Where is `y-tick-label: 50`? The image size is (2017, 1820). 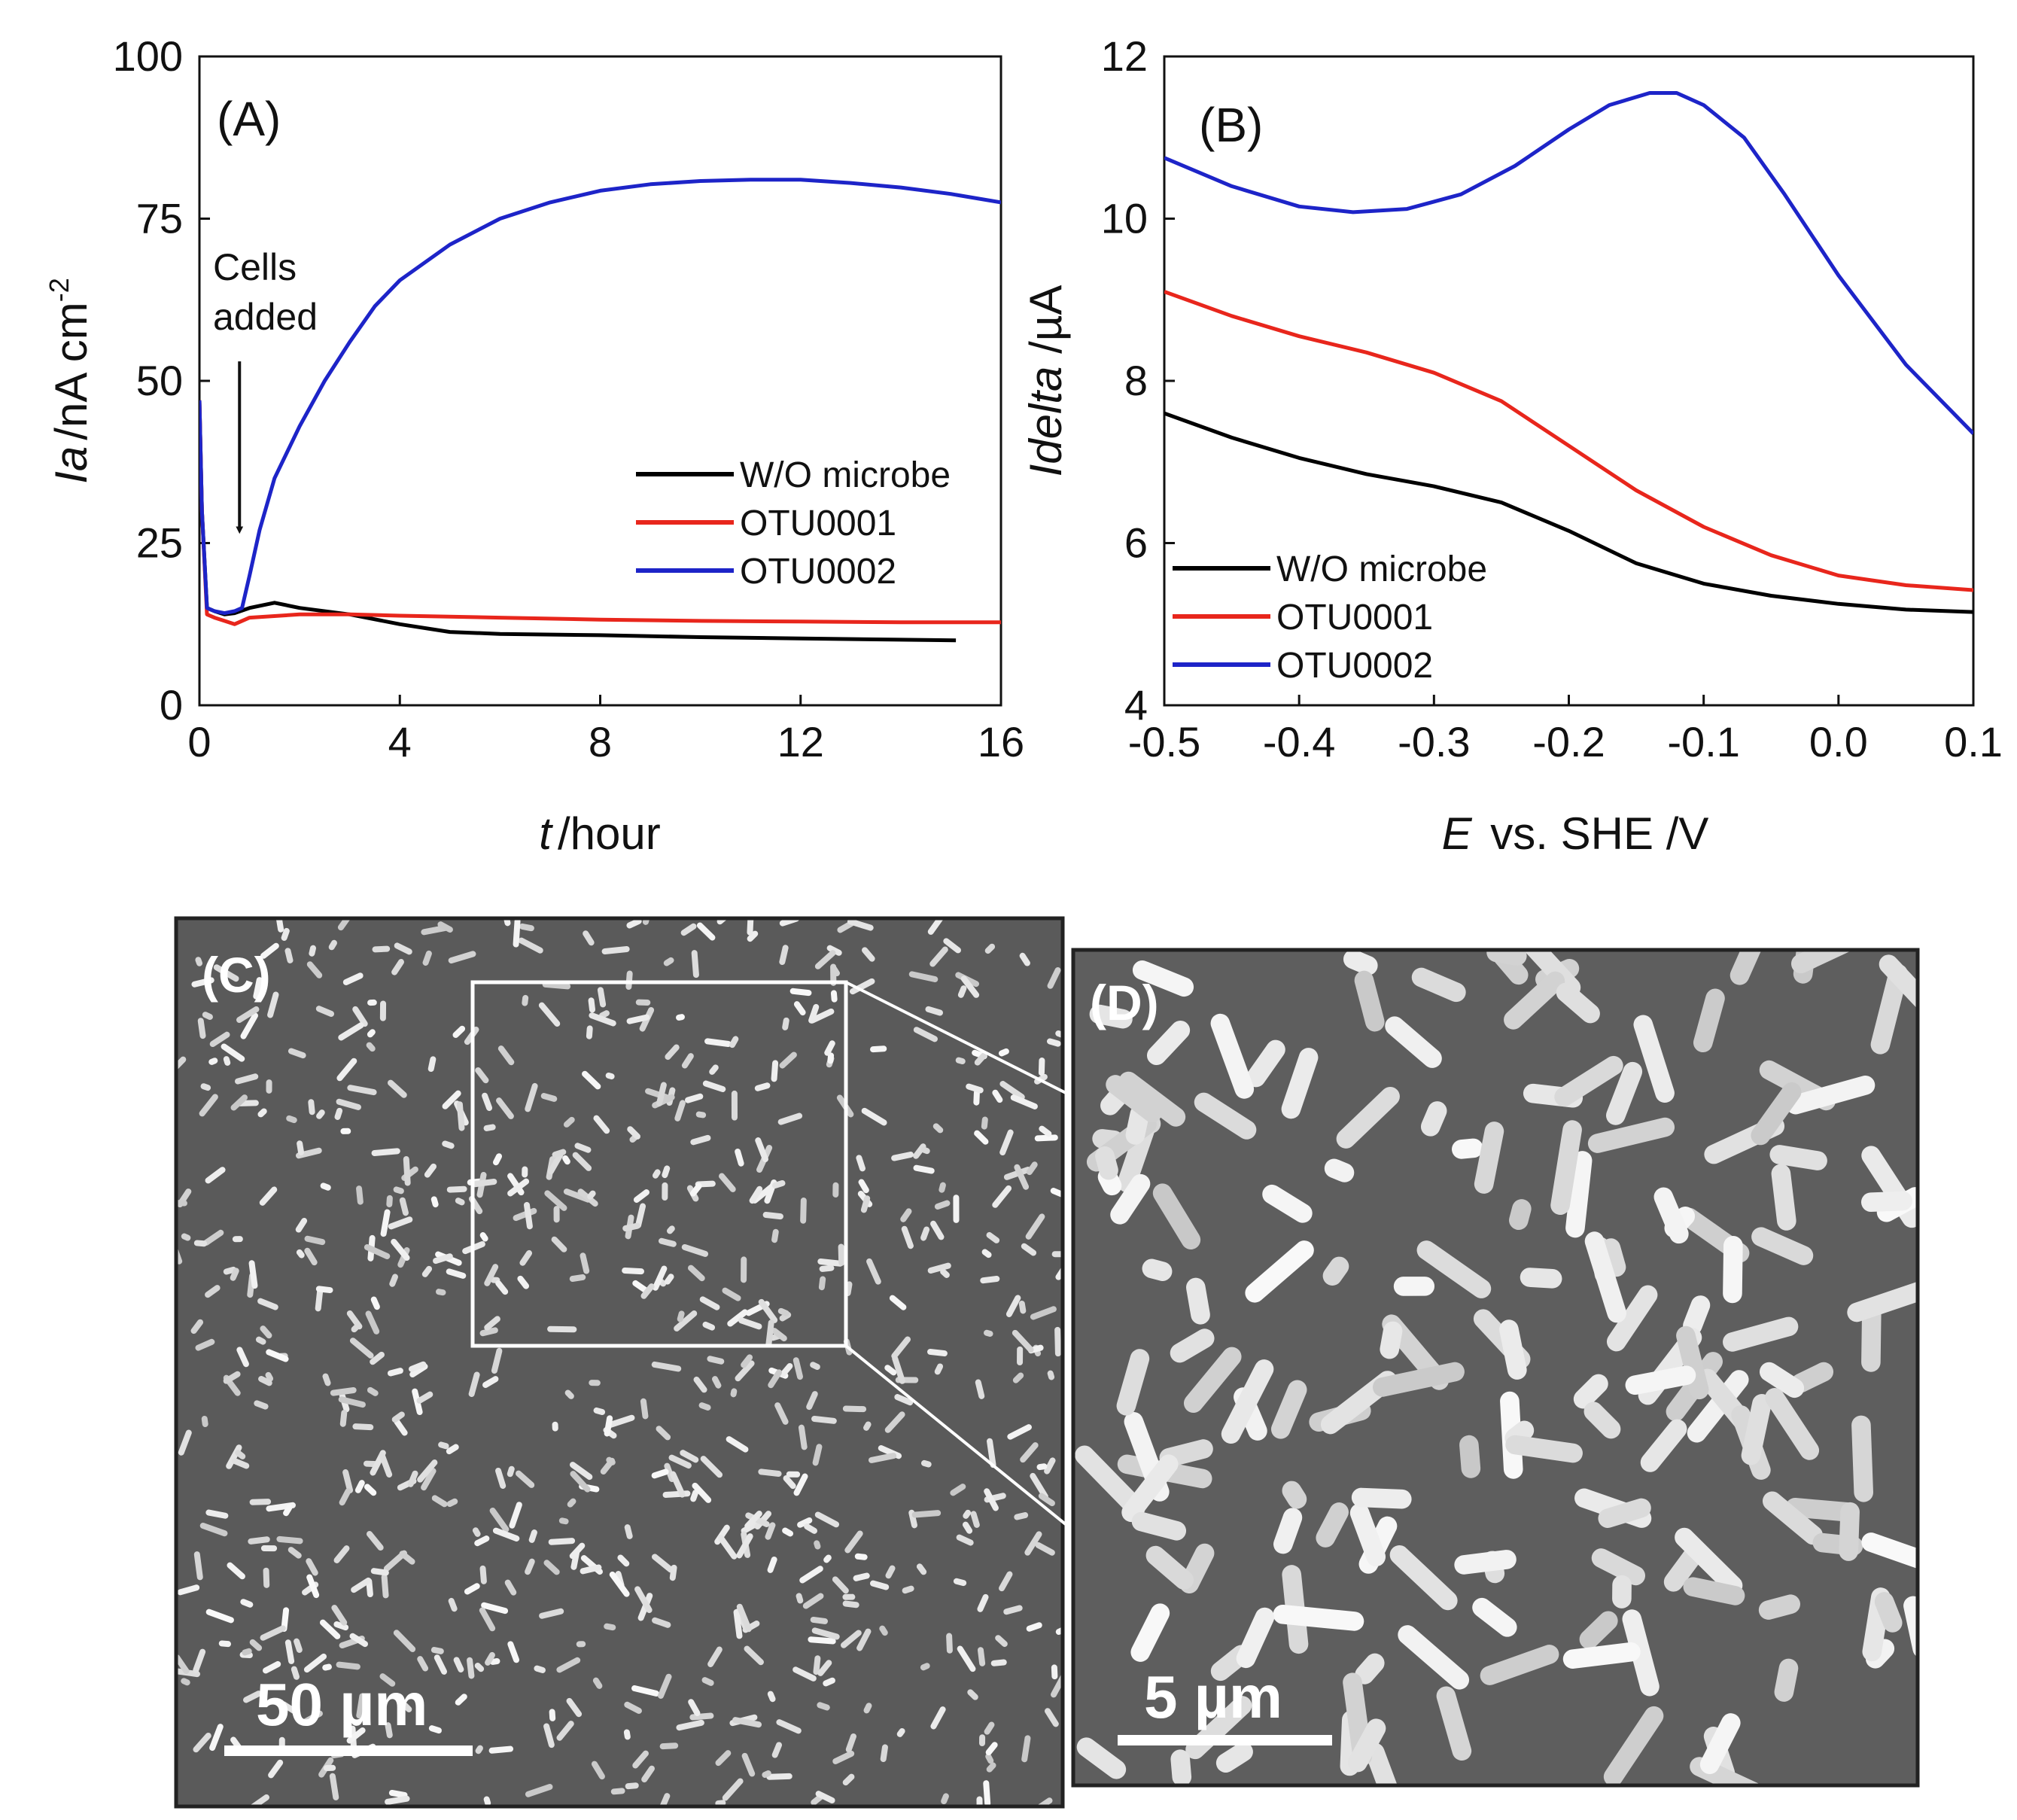 y-tick-label: 50 is located at coordinates (159, 380).